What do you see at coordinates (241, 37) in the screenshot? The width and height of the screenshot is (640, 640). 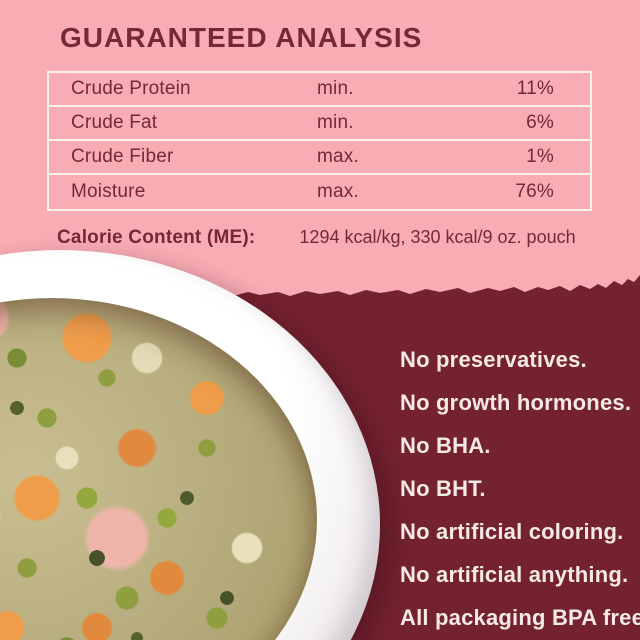 I see `page-title: GUARANTEED ANALYSIS` at bounding box center [241, 37].